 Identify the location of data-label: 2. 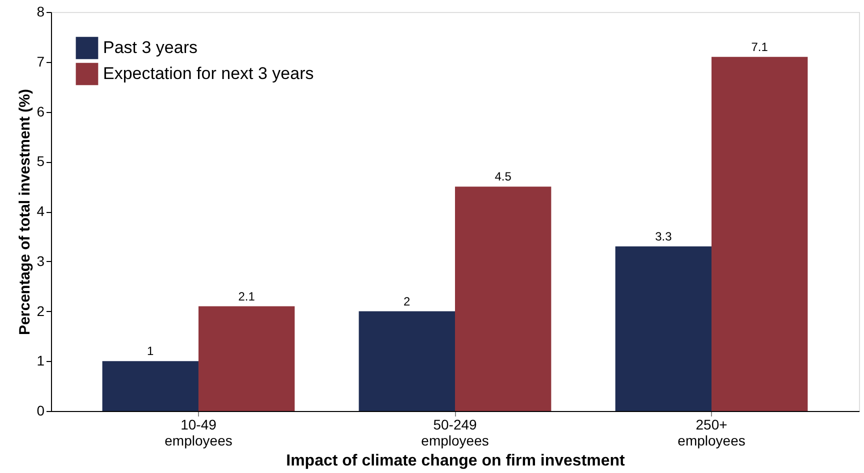
(407, 301).